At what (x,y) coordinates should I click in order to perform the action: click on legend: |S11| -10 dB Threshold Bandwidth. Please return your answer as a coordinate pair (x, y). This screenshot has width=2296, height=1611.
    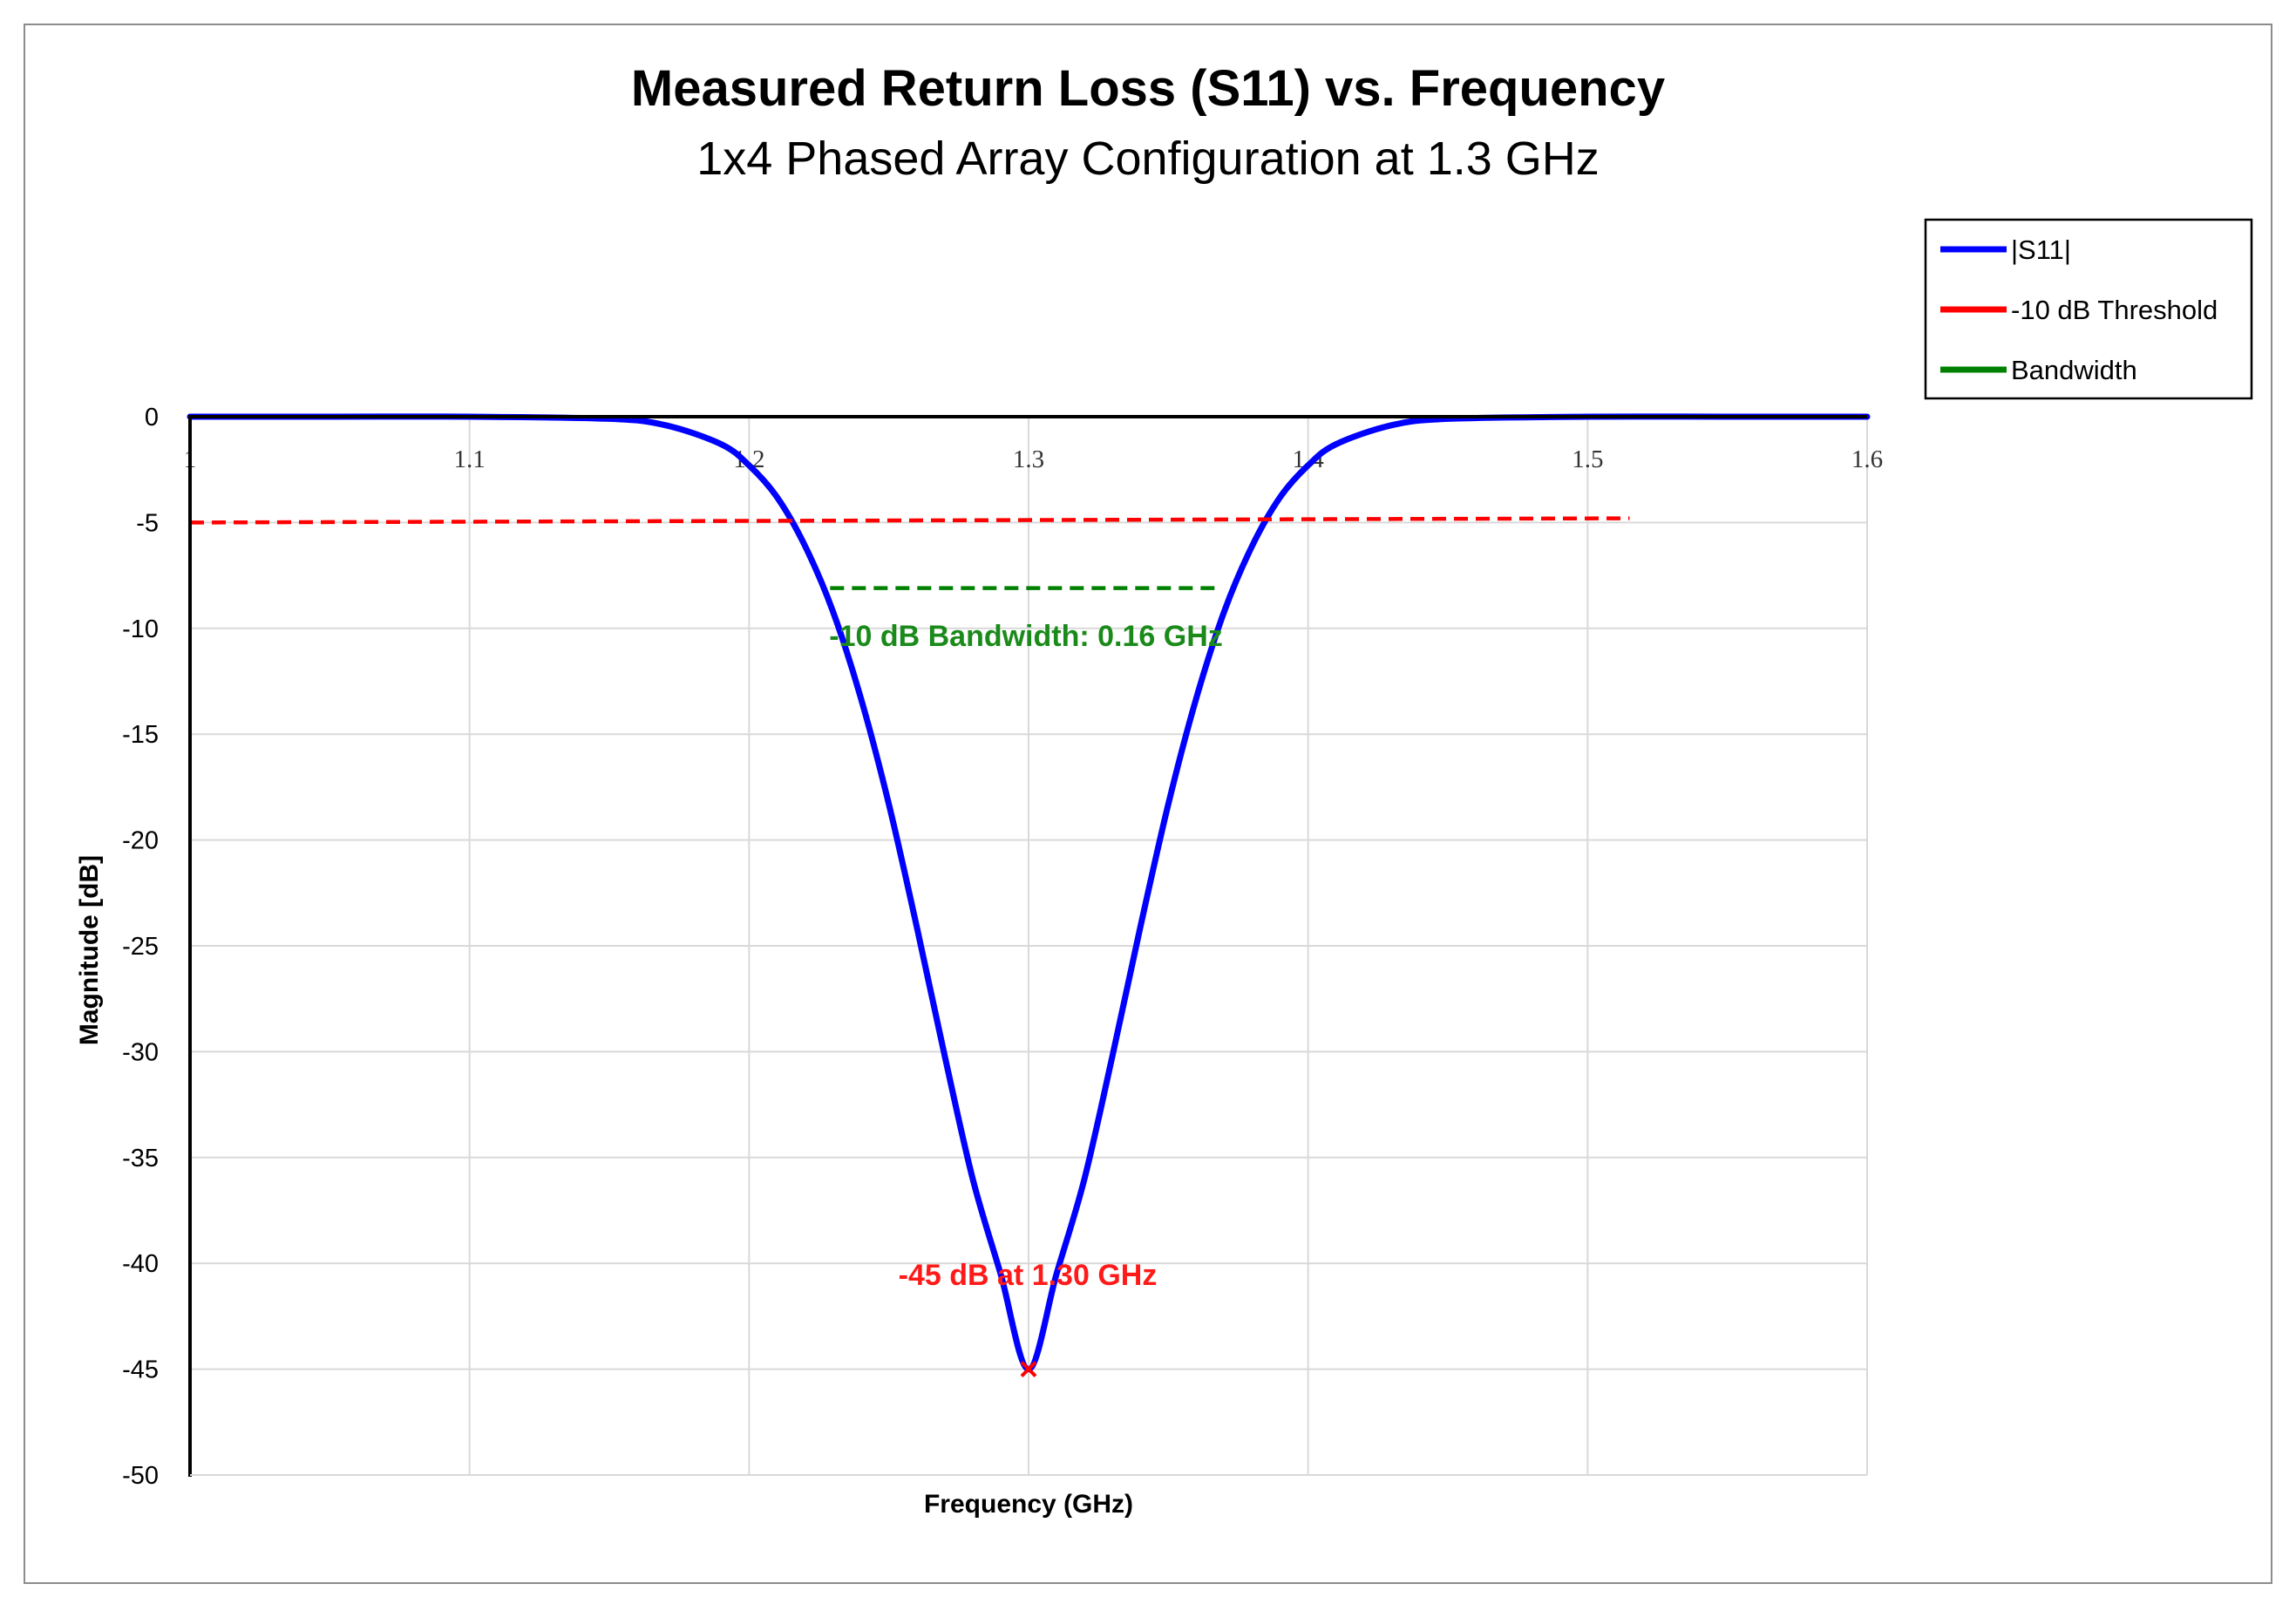
    Looking at the image, I should click on (2088, 309).